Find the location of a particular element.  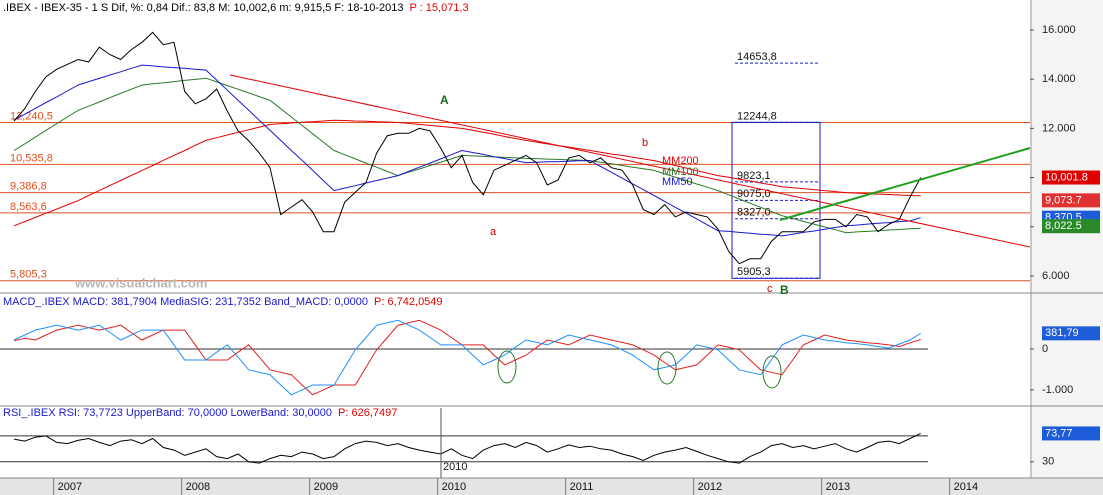

value-tag-label: 10,001.8 is located at coordinates (1066, 177).